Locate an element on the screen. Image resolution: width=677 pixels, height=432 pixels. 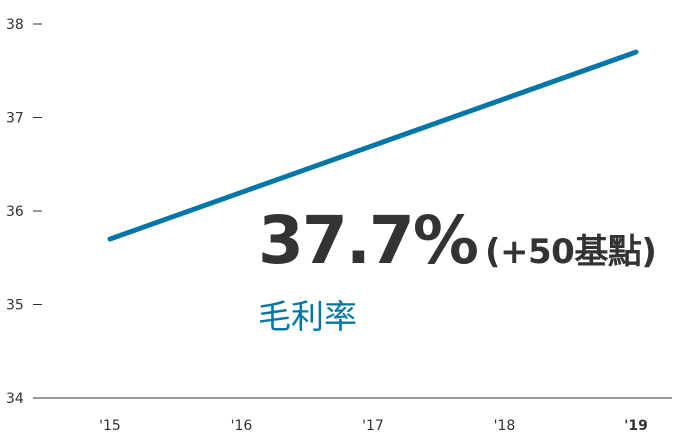
x-tick-label: '16 is located at coordinates (242, 425).